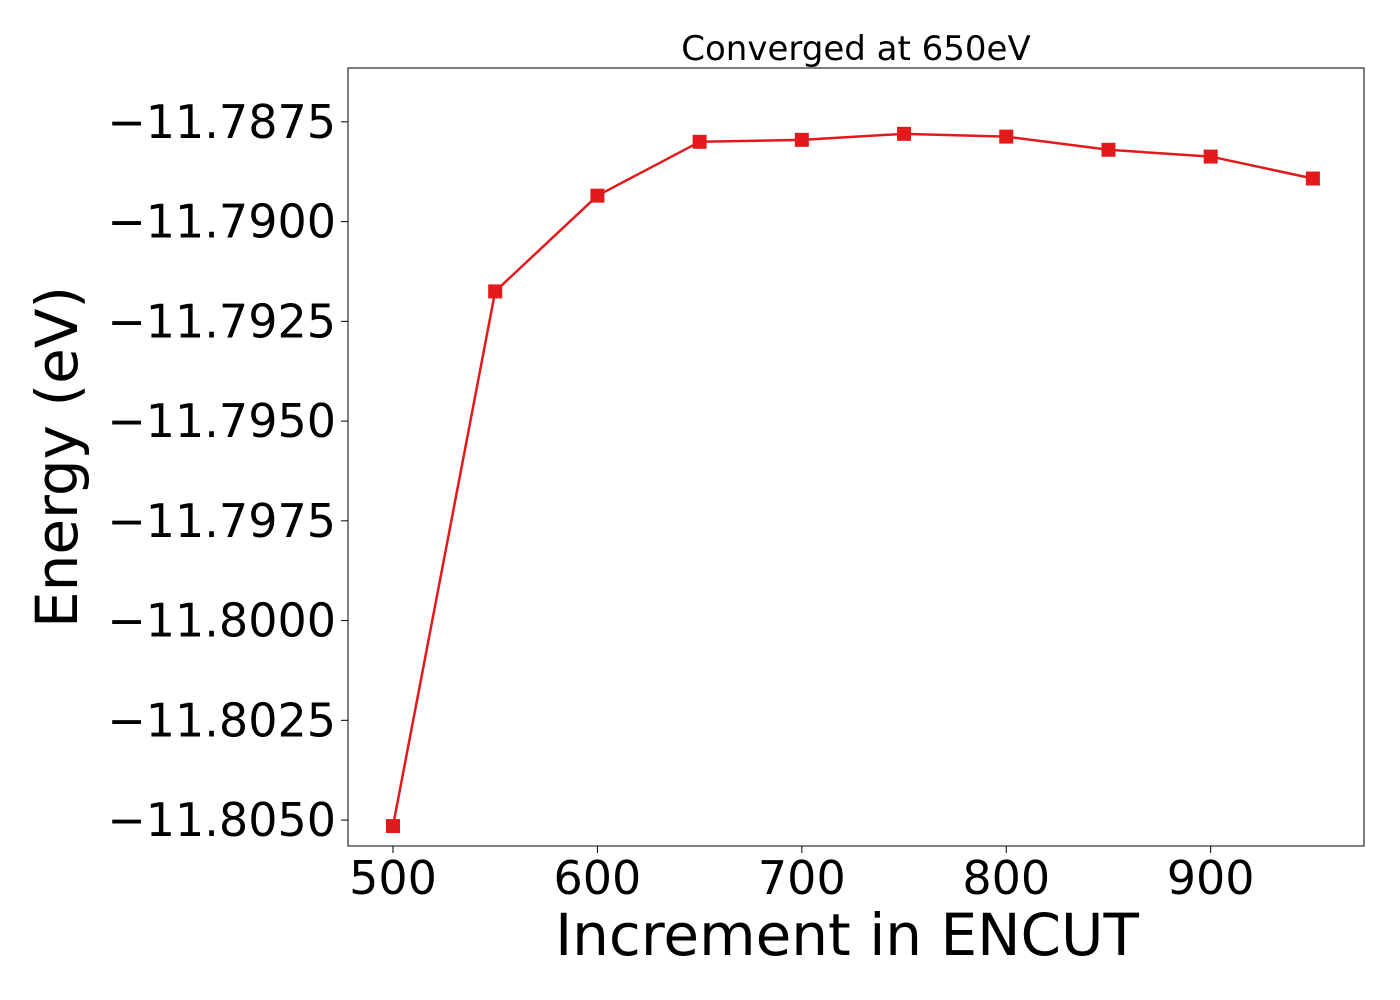 This screenshot has width=1400, height=1000. Describe the element at coordinates (221, 321) in the screenshot. I see `y-tick-label: −11.7925` at that location.